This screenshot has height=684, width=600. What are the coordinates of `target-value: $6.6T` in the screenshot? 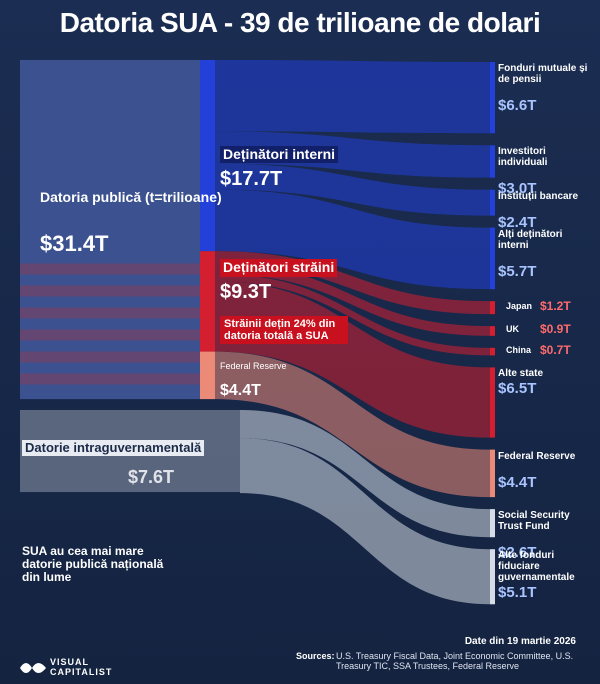 It's located at (517, 105).